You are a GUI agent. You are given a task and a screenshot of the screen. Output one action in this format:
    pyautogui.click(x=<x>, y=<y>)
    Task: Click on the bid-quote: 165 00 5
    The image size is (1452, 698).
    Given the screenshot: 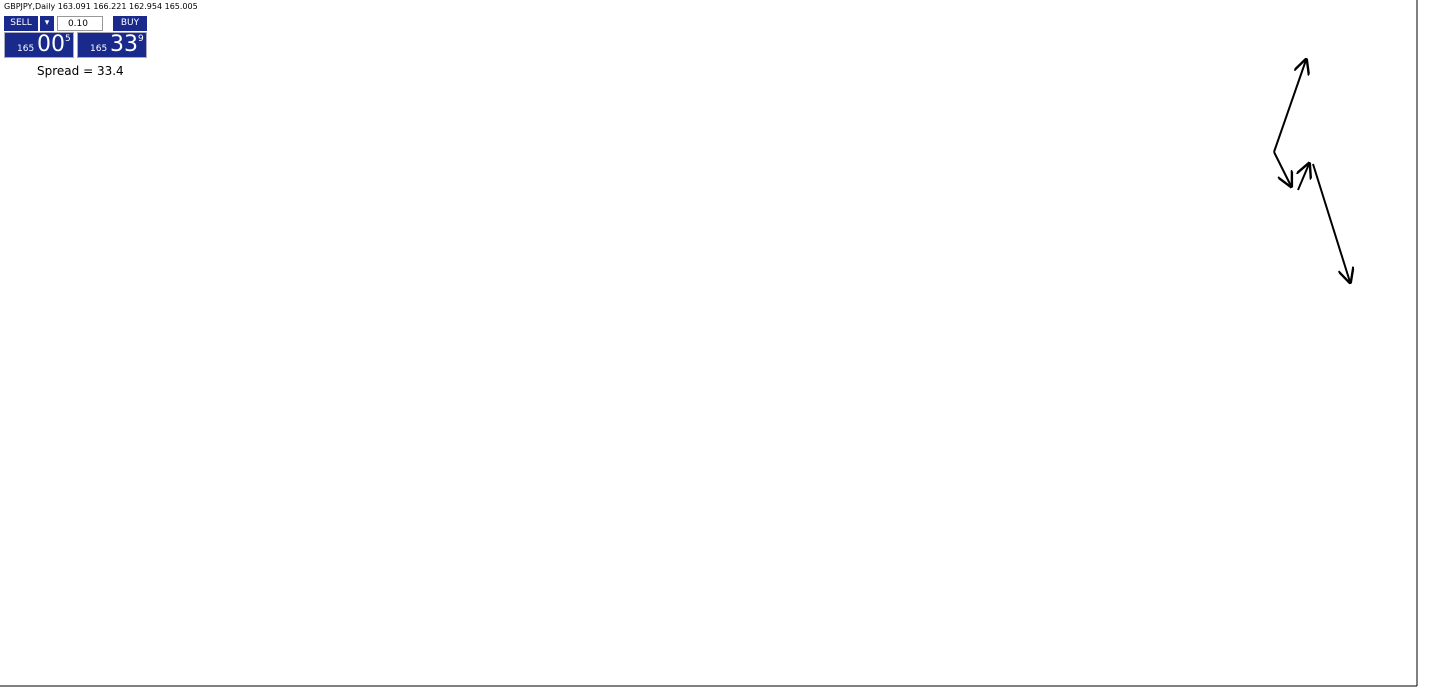 What is the action you would take?
    pyautogui.click(x=39, y=45)
    